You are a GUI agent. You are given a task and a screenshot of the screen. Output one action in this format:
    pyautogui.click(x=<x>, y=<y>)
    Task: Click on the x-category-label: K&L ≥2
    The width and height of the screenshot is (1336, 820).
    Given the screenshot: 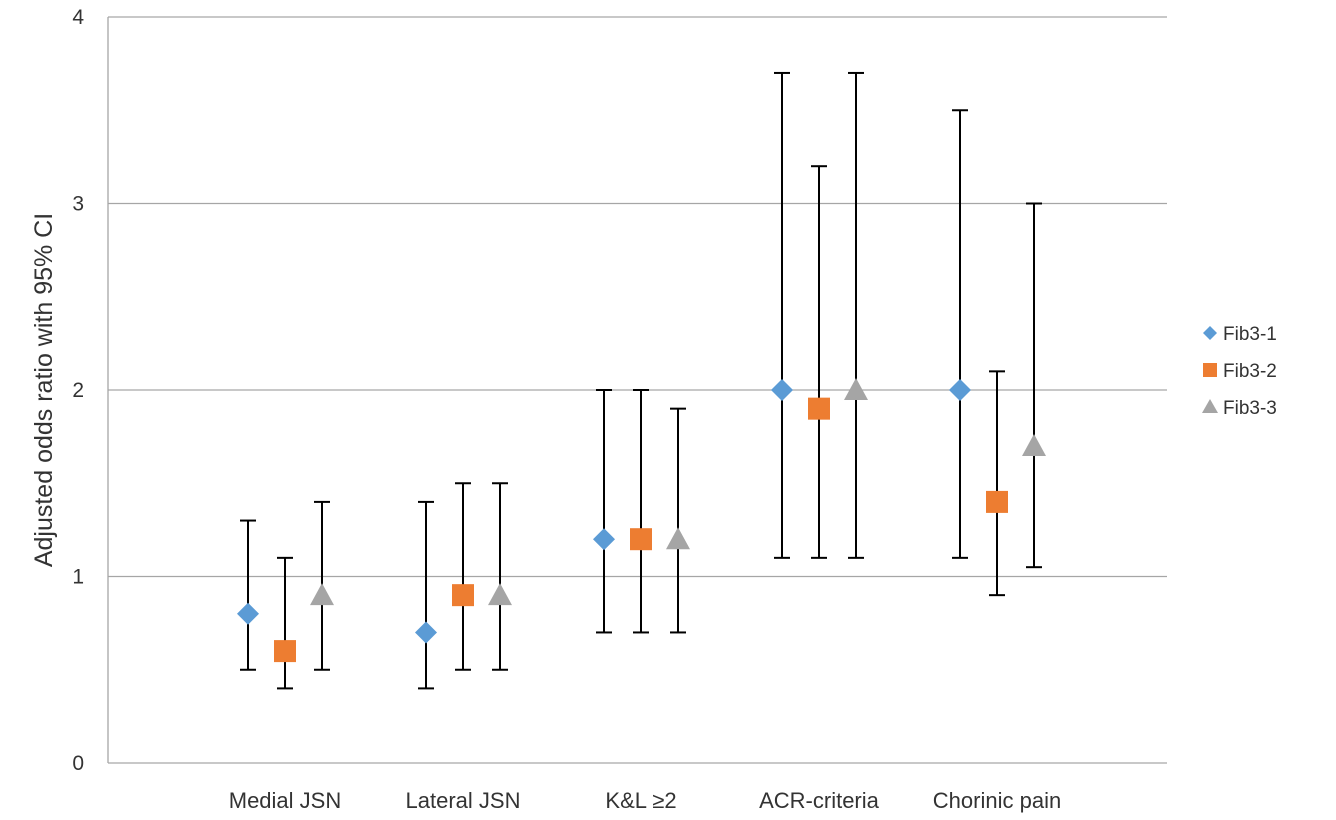 What is the action you would take?
    pyautogui.click(x=640, y=800)
    